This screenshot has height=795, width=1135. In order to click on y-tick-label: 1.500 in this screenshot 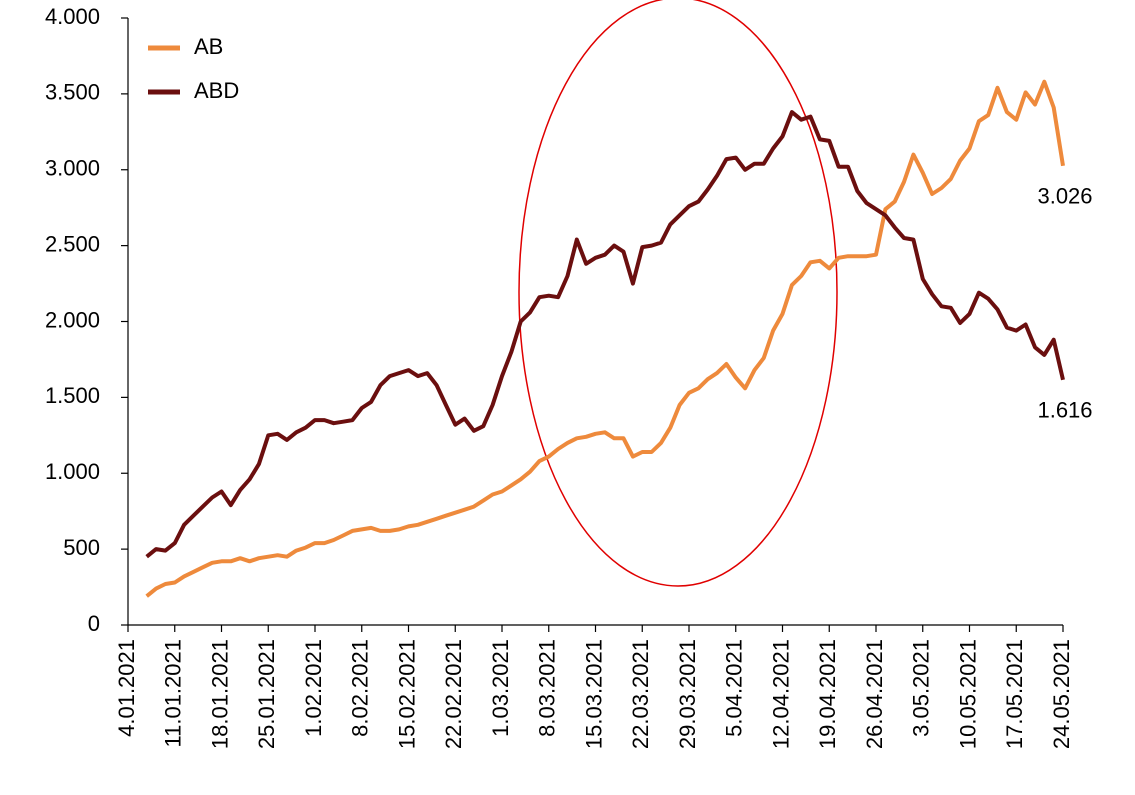, I will do `click(72, 395)`.